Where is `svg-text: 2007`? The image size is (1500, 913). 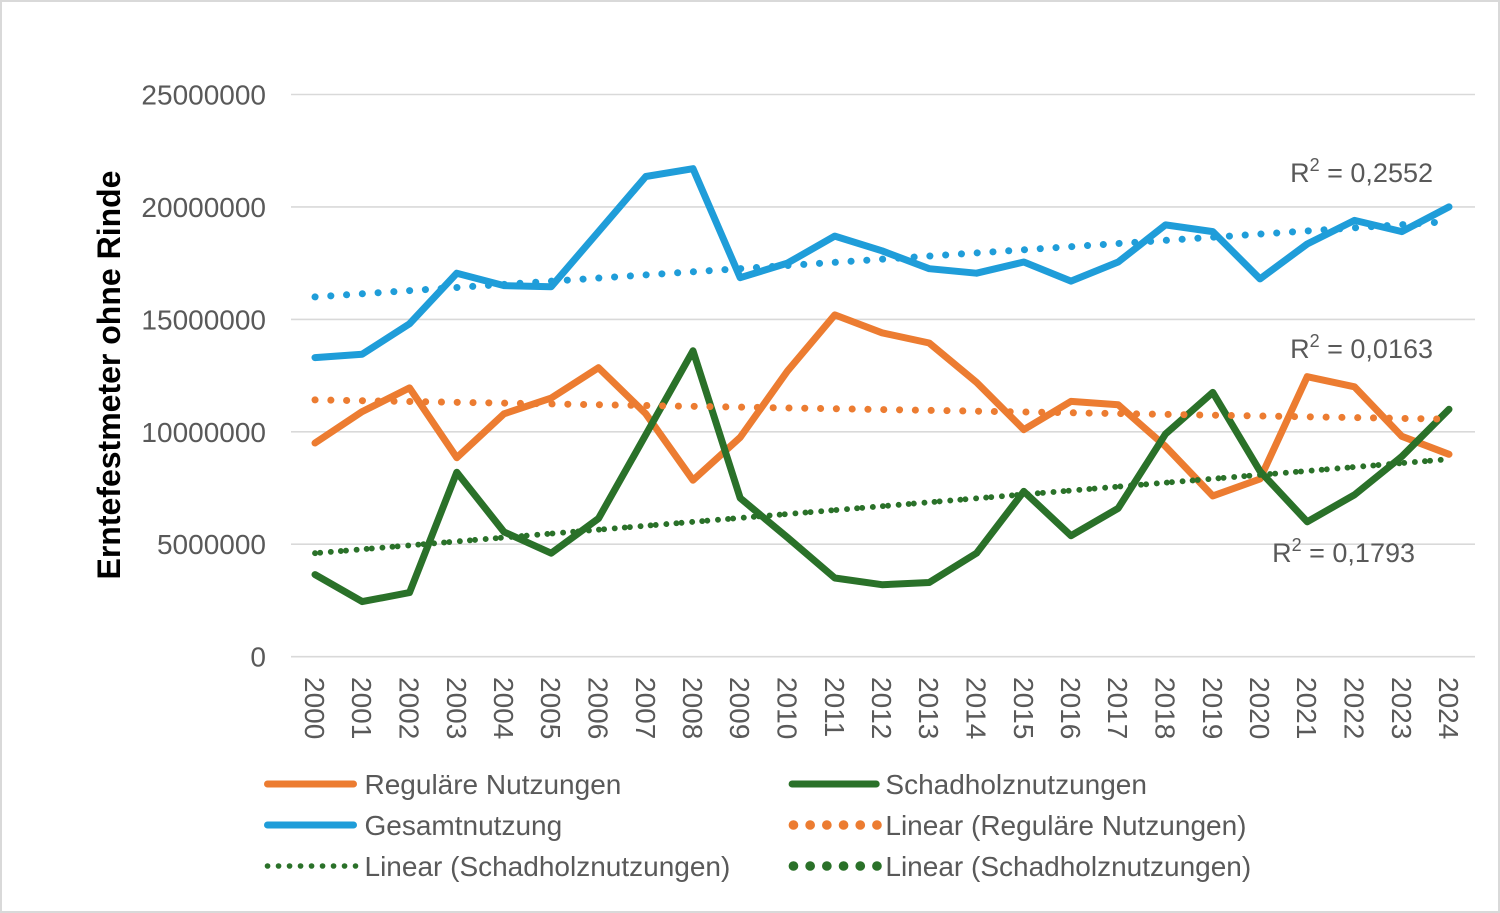
svg-text: 2007 is located at coordinates (645, 708).